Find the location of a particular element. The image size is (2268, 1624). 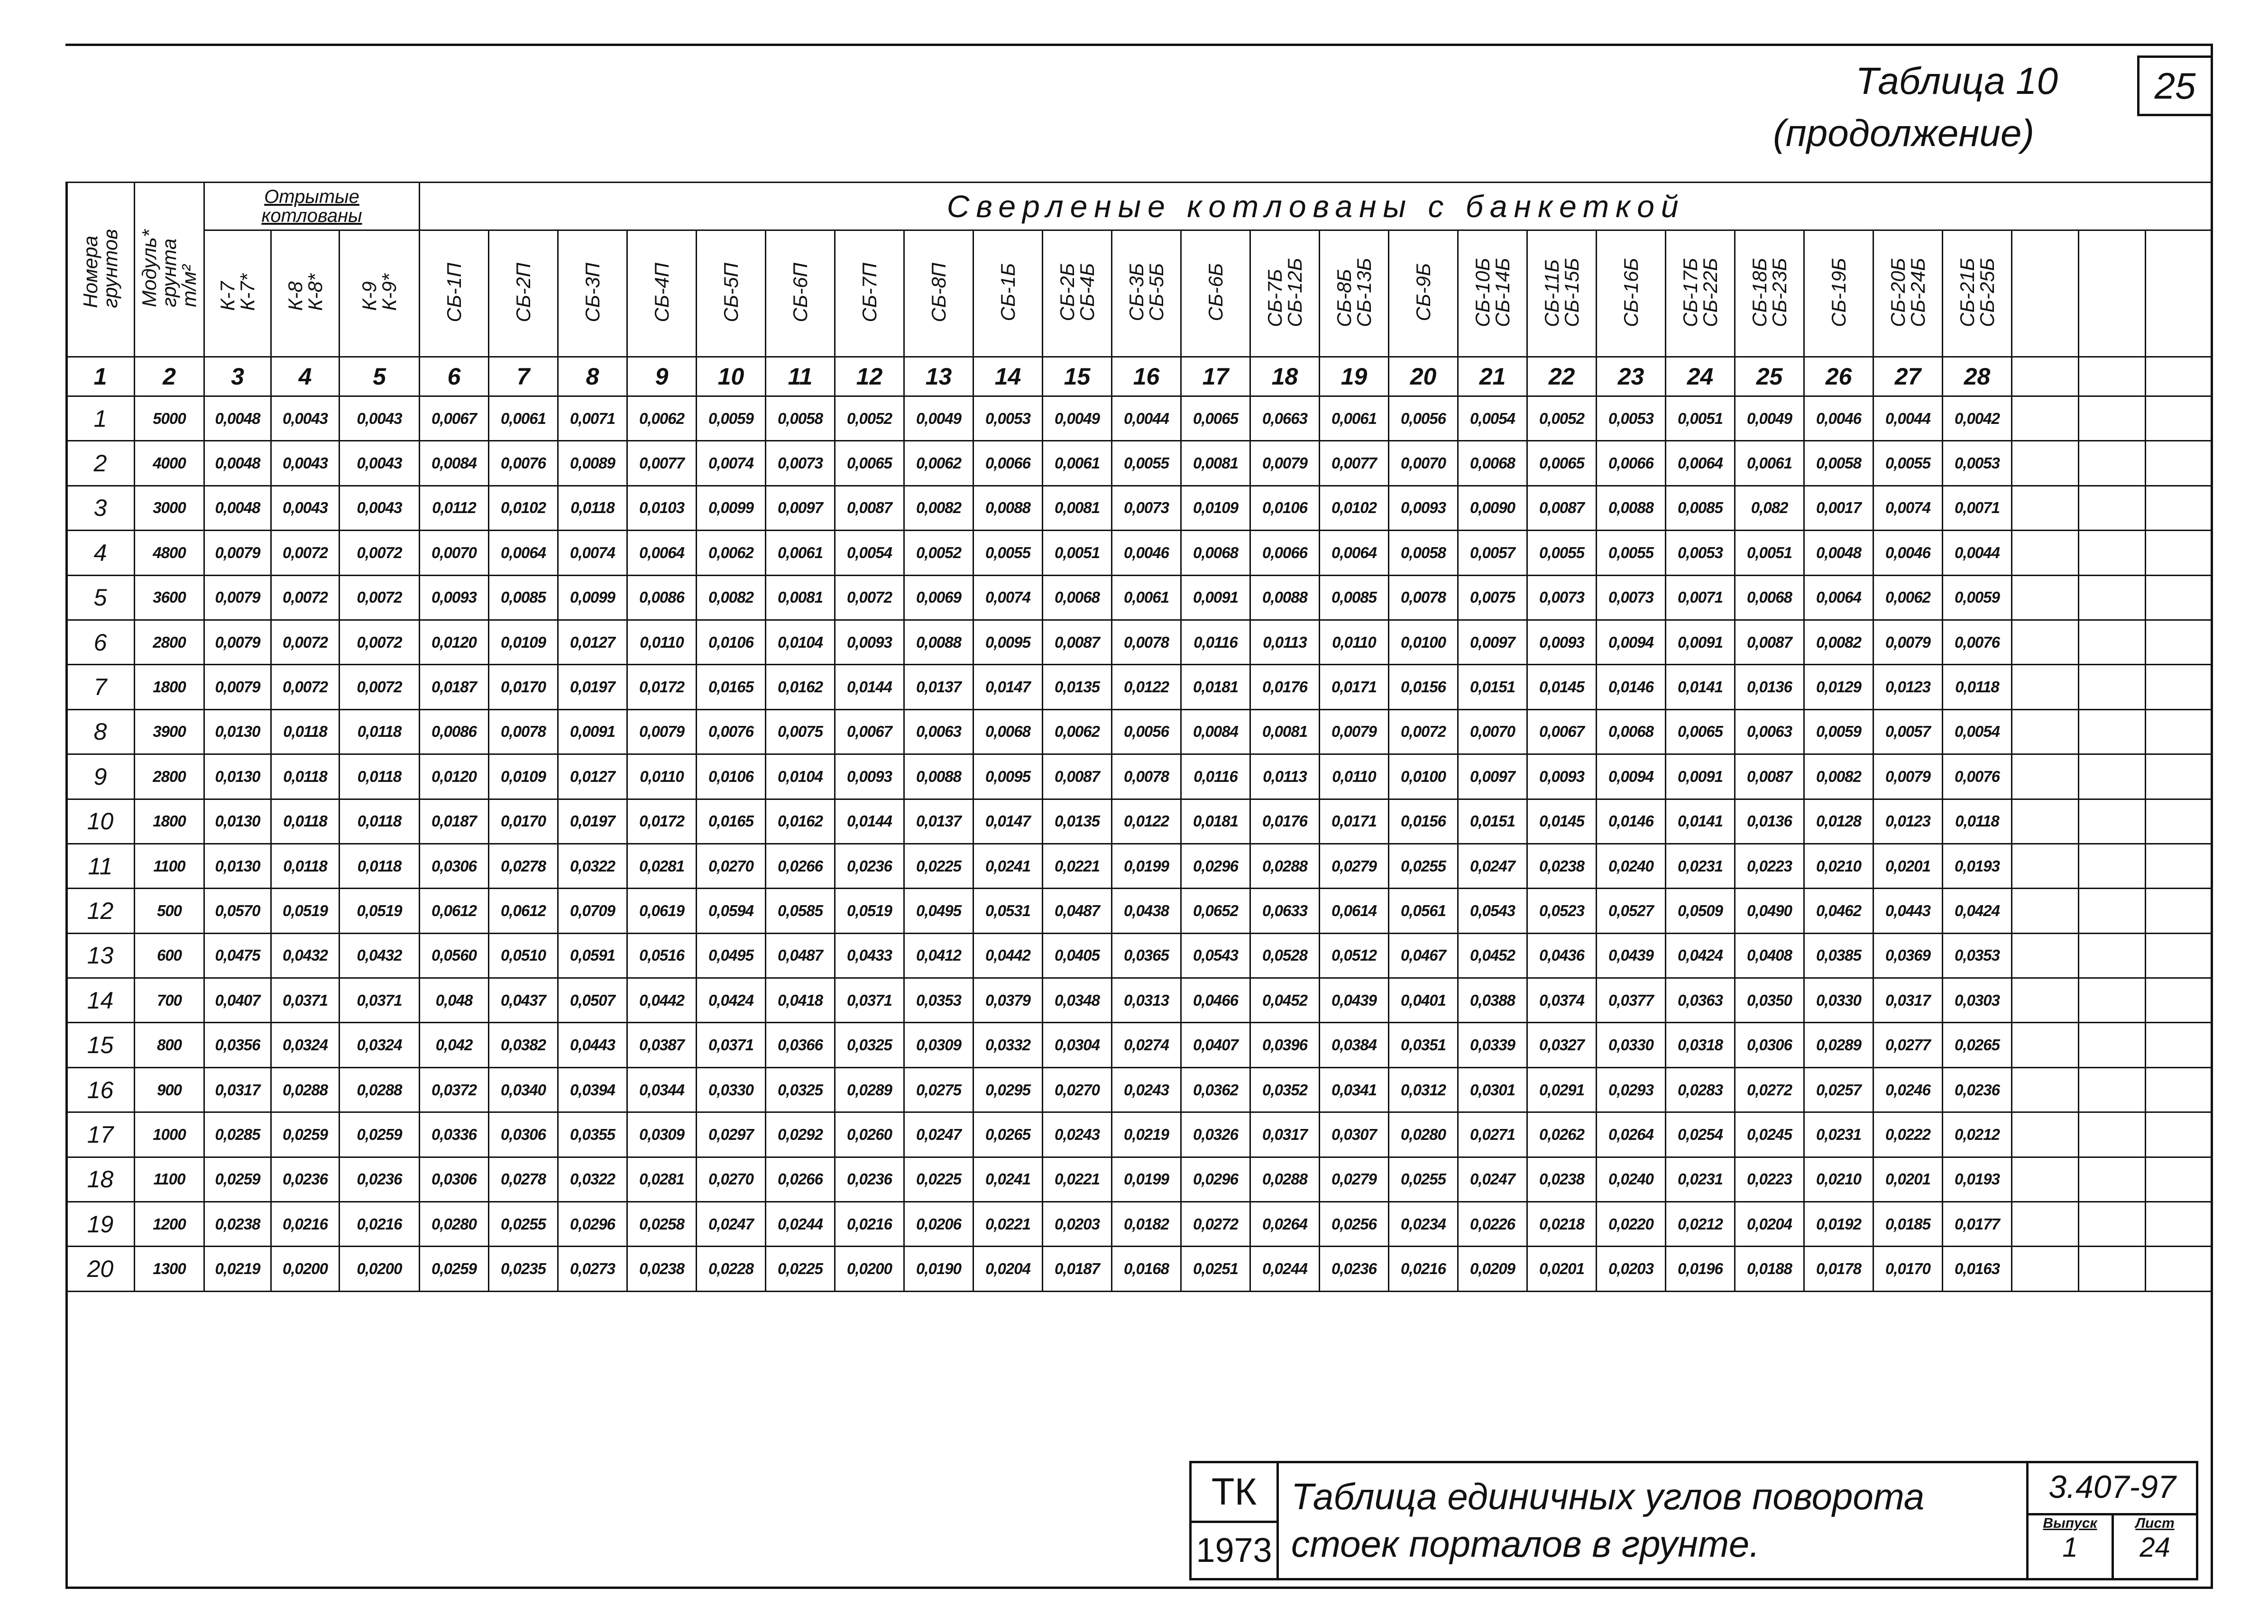

value-cell: 0,0244 is located at coordinates (1285, 1269).